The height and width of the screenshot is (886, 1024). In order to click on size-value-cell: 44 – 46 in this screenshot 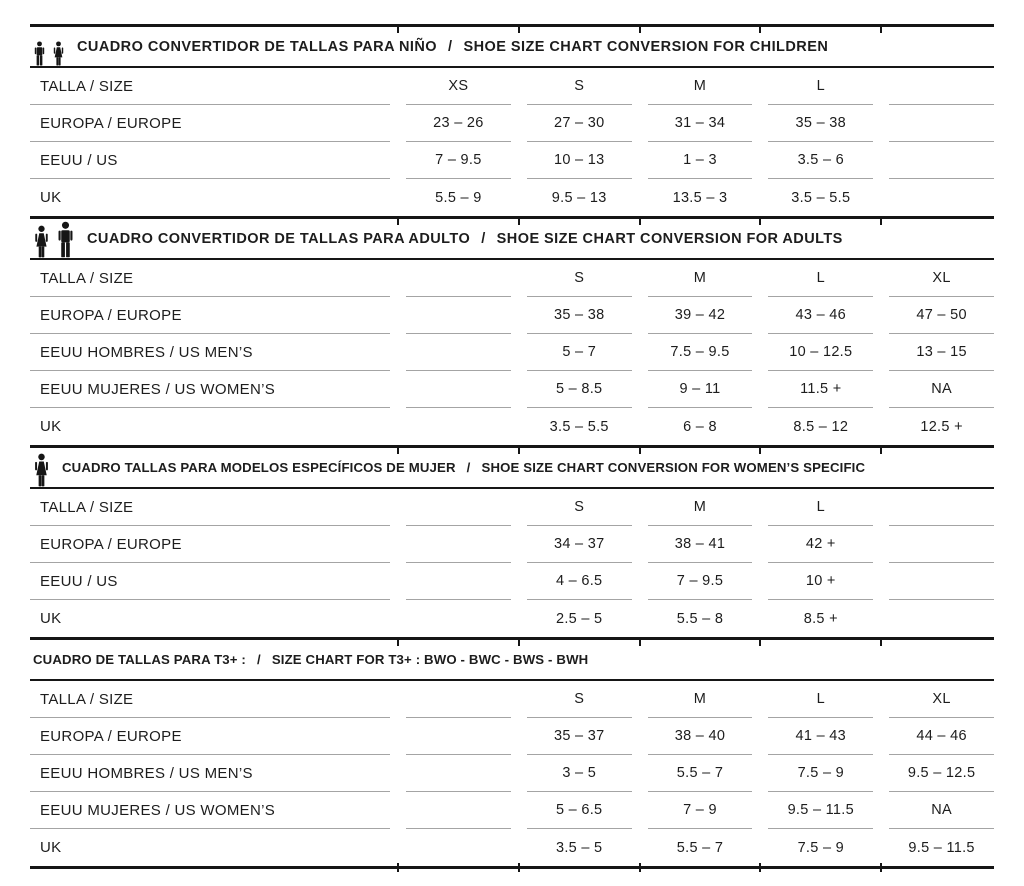, I will do `click(941, 736)`.